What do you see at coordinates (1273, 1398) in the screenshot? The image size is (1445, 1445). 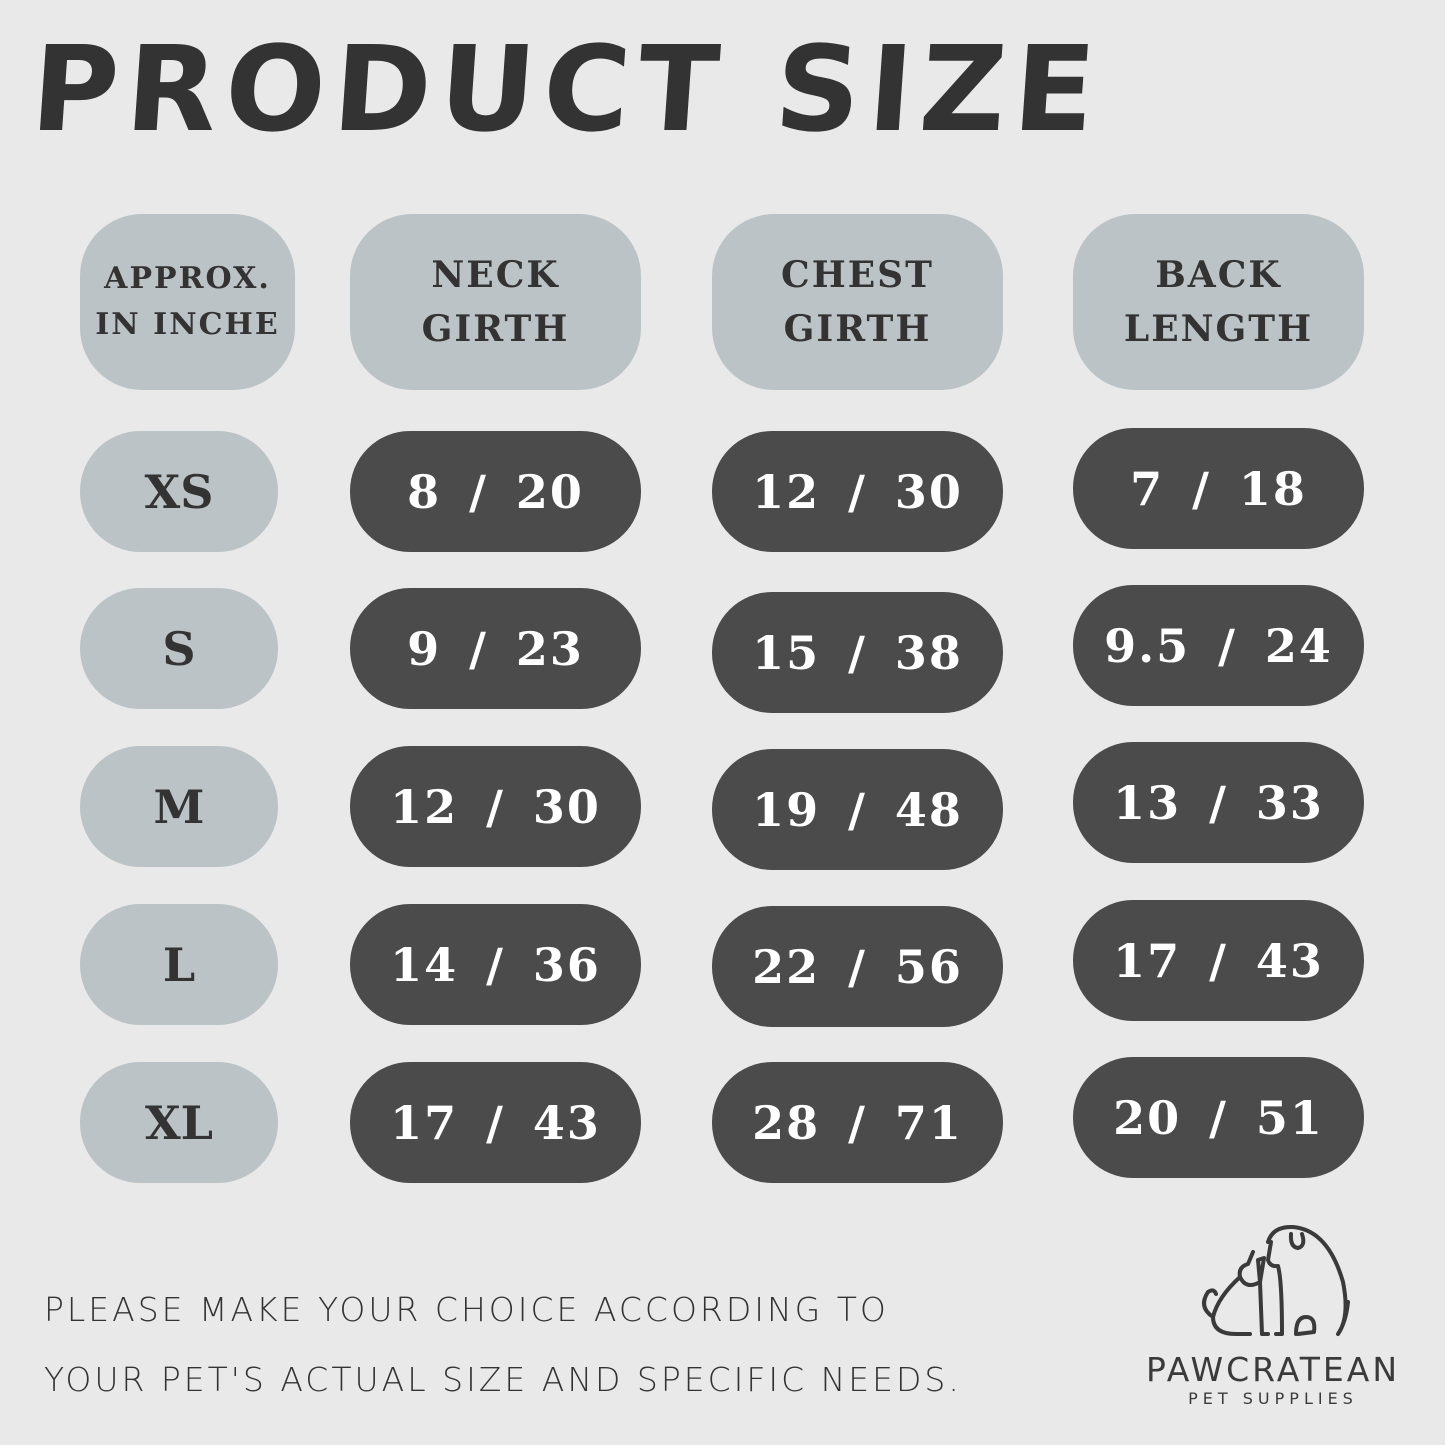 I see `brand-tagline: PET SUPPLIES` at bounding box center [1273, 1398].